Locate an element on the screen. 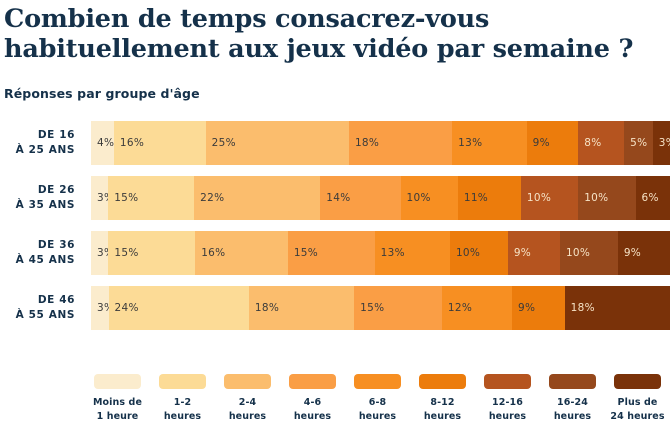 The width and height of the screenshot is (670, 446). age-group-label-line: À 45 ANS is located at coordinates (45, 260).